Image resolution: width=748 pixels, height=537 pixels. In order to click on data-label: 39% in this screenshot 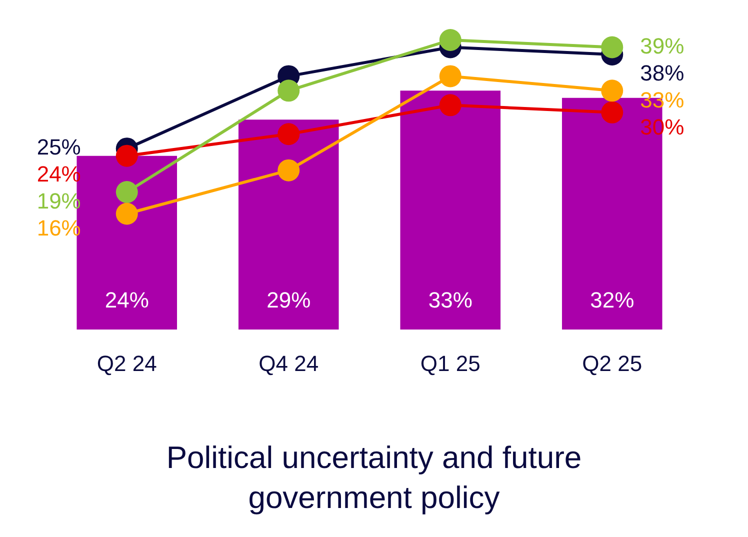, I will do `click(662, 45)`.